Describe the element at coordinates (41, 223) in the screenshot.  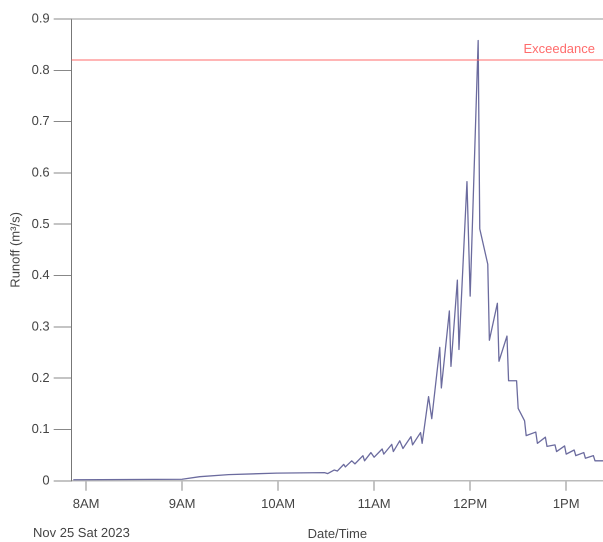
I see `y-tick-label: 0.5` at that location.